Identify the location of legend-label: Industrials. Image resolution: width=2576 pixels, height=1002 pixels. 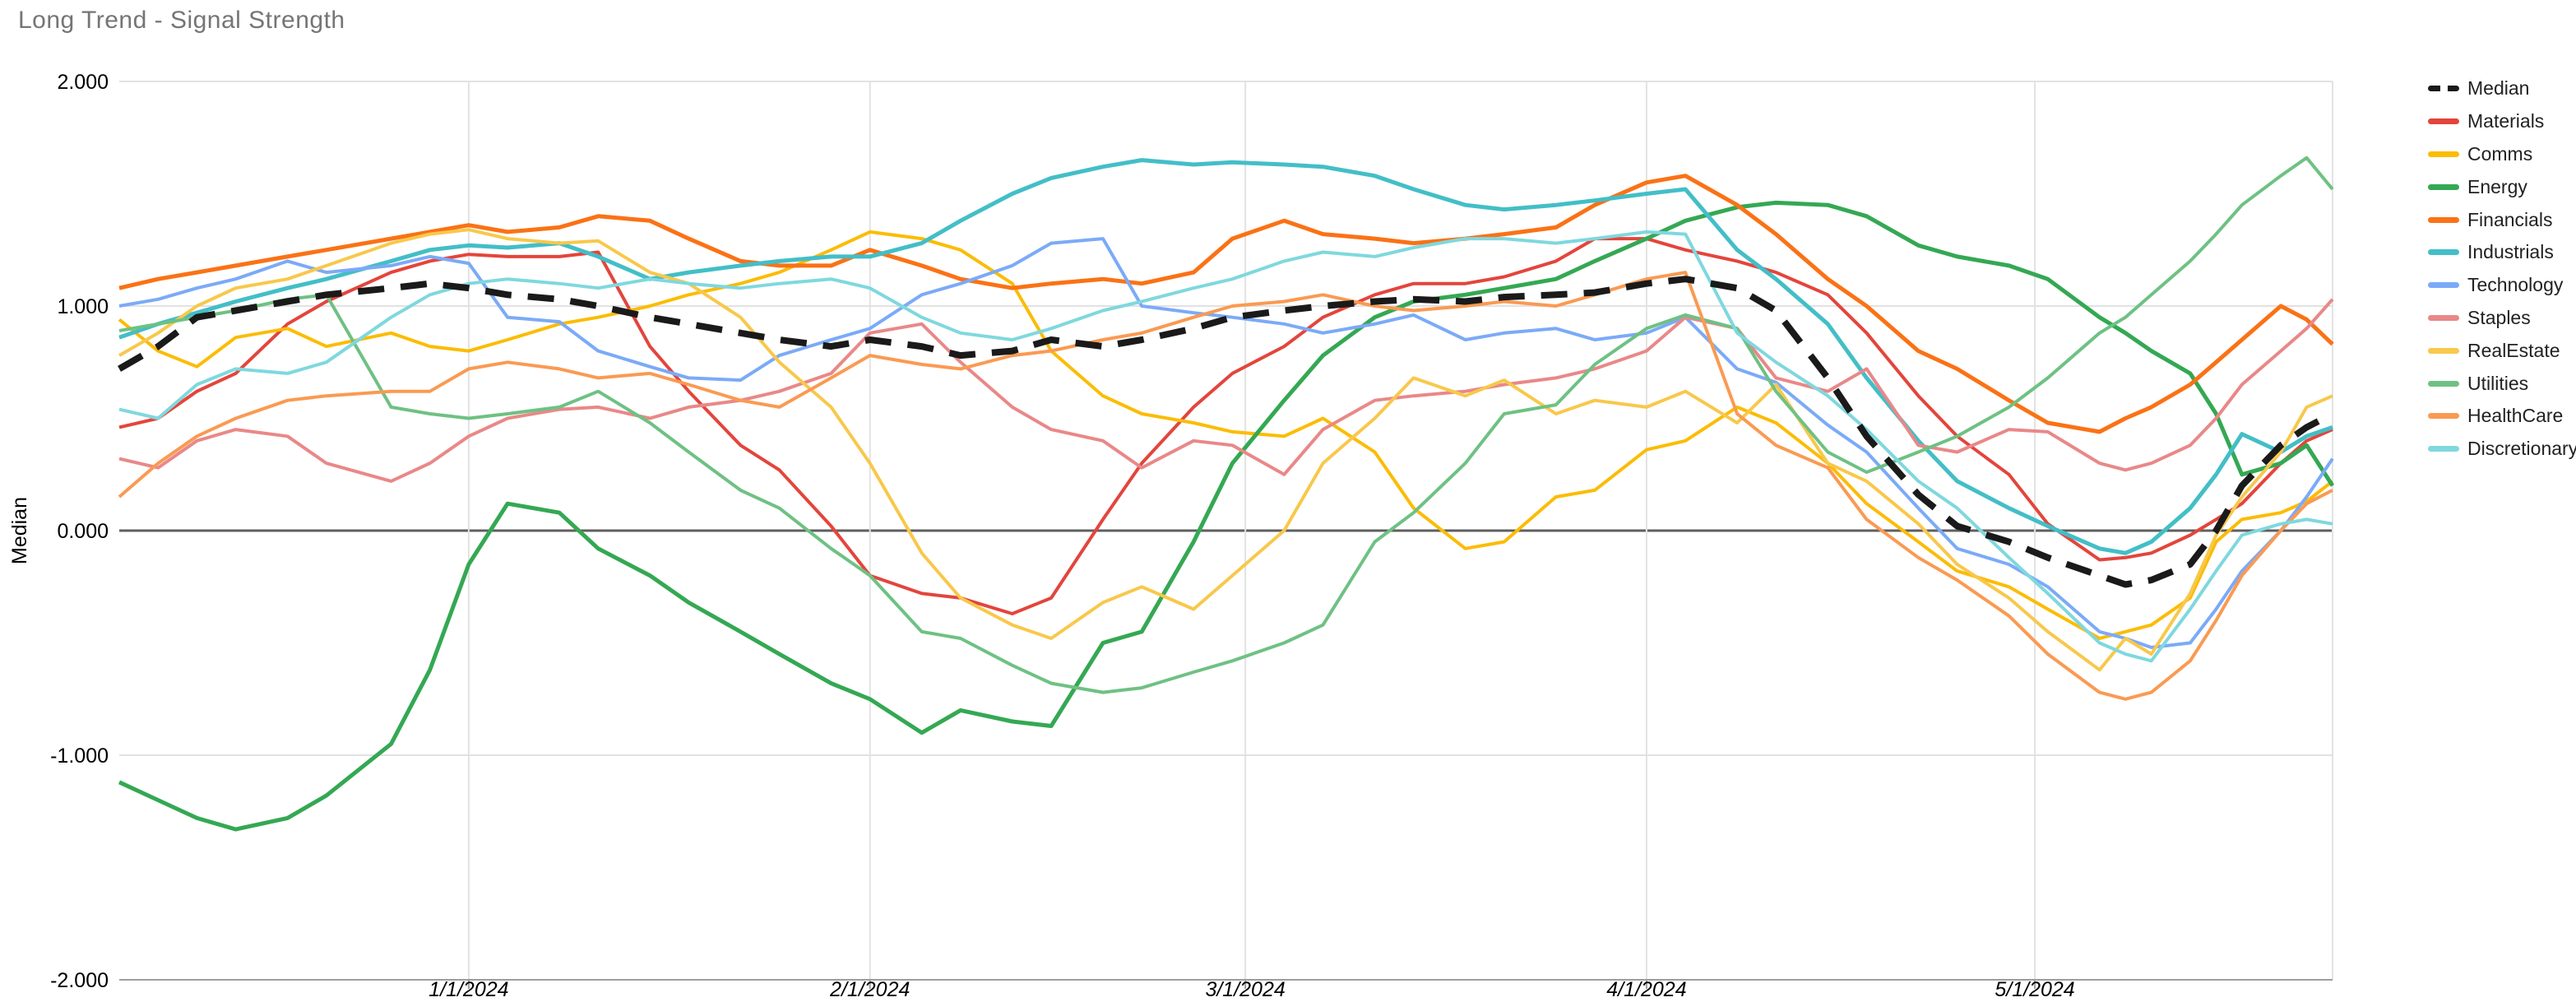
(2510, 252).